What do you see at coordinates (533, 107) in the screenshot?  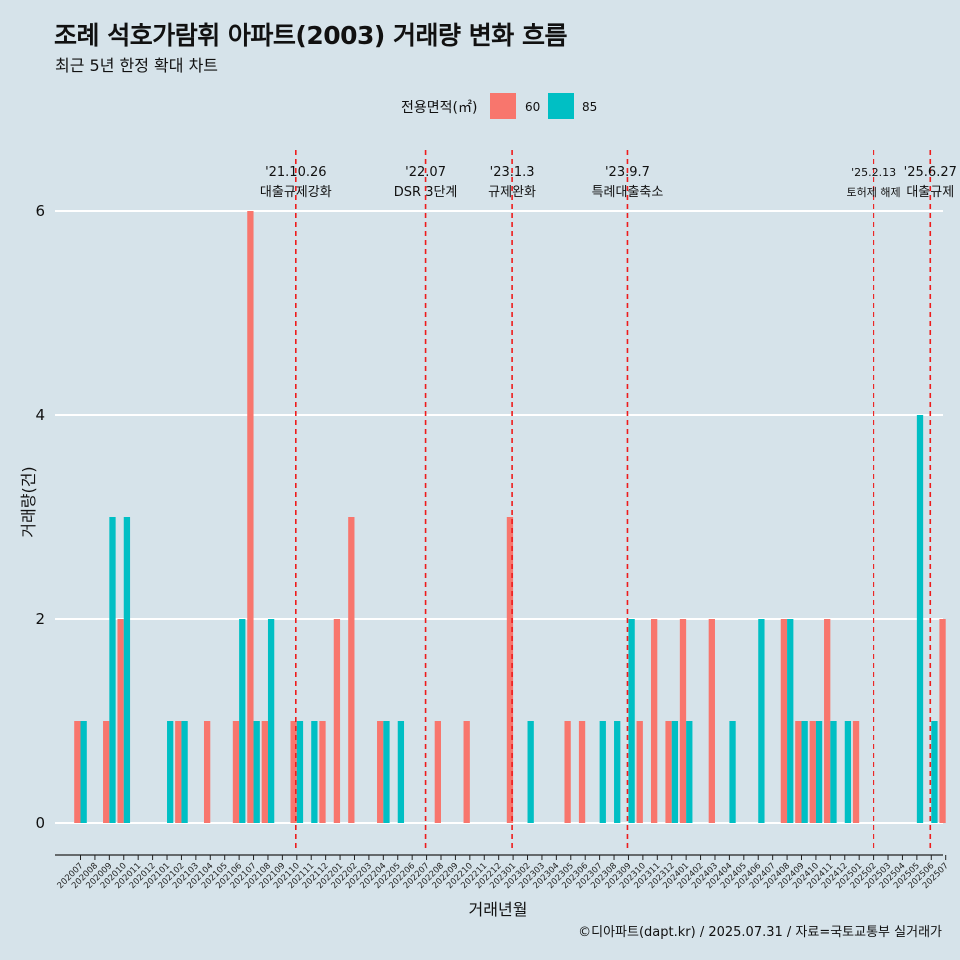 I see `legend-label-60: 60` at bounding box center [533, 107].